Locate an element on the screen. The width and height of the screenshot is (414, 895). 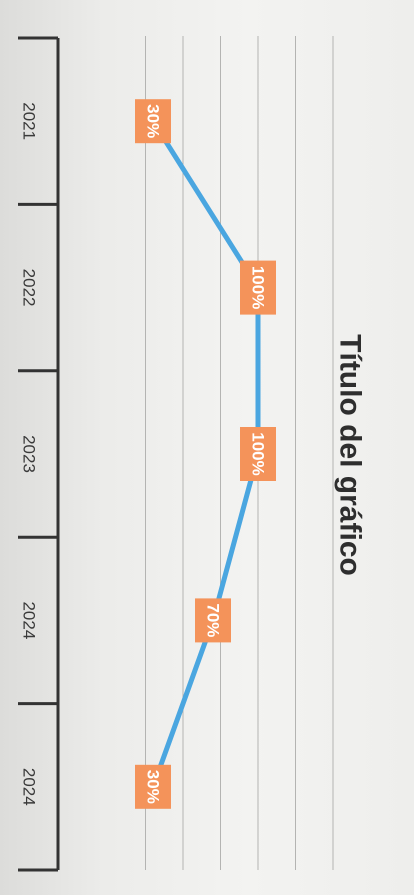
category-axis is located at coordinates (39, 454).